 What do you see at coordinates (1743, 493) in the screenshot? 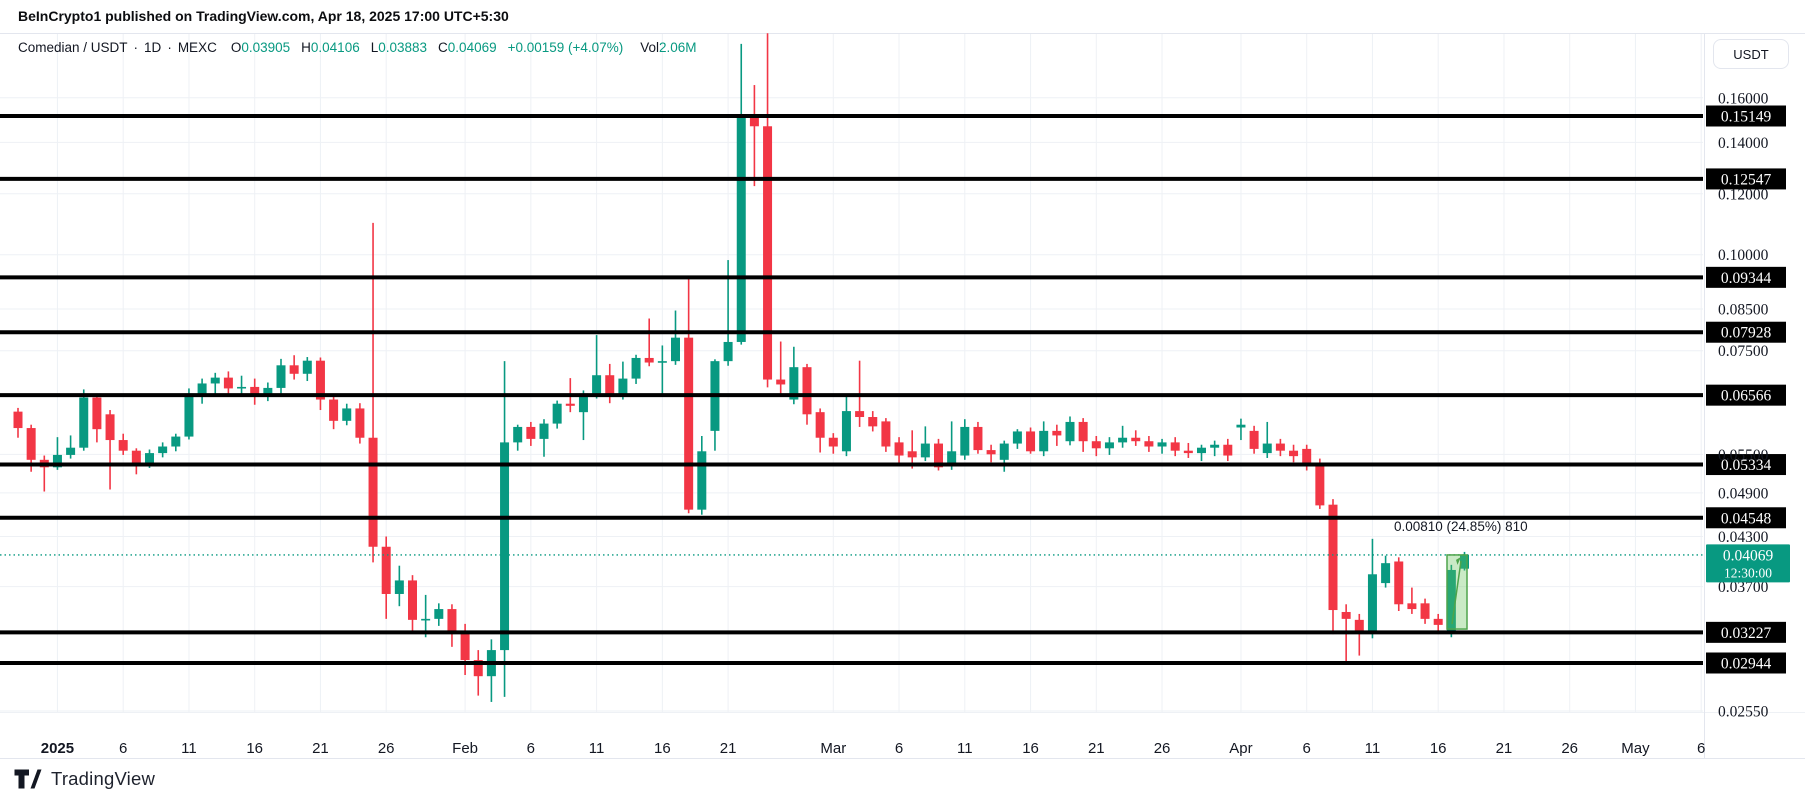
I see `y-axis-tick-label: 0.04900` at bounding box center [1743, 493].